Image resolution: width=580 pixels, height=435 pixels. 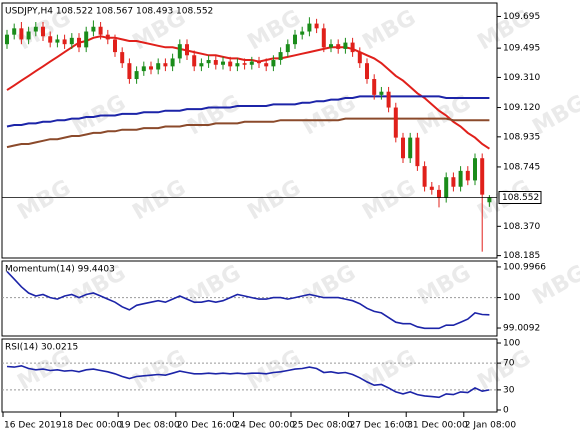 What do you see at coordinates (322, 426) in the screenshot?
I see `x-tick-label: 25 Dec 08:00` at bounding box center [322, 426].